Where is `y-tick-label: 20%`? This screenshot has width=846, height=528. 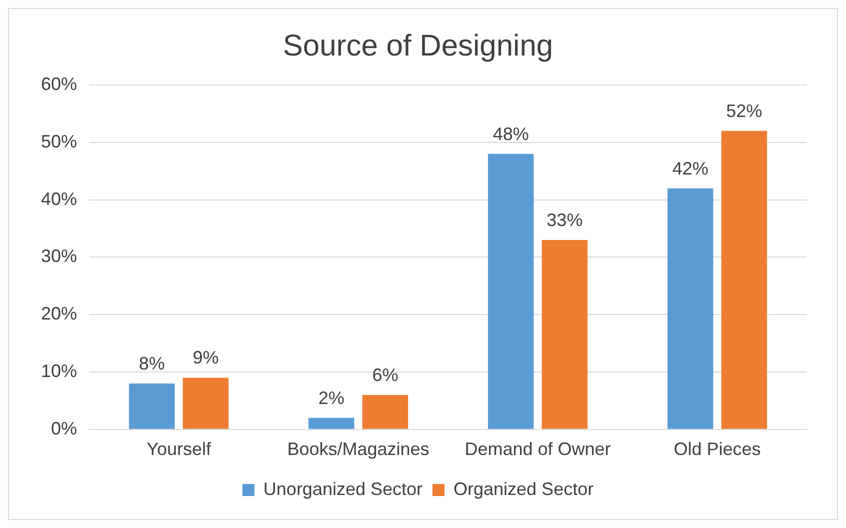
y-tick-label: 20% is located at coordinates (59, 314).